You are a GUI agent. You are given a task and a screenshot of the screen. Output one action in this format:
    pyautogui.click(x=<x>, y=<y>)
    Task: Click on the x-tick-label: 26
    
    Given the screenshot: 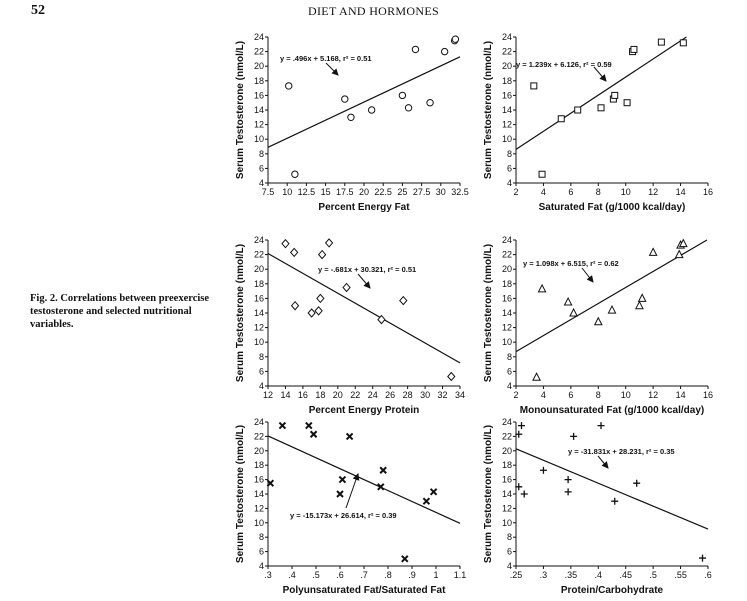 What is the action you would take?
    pyautogui.click(x=390, y=395)
    